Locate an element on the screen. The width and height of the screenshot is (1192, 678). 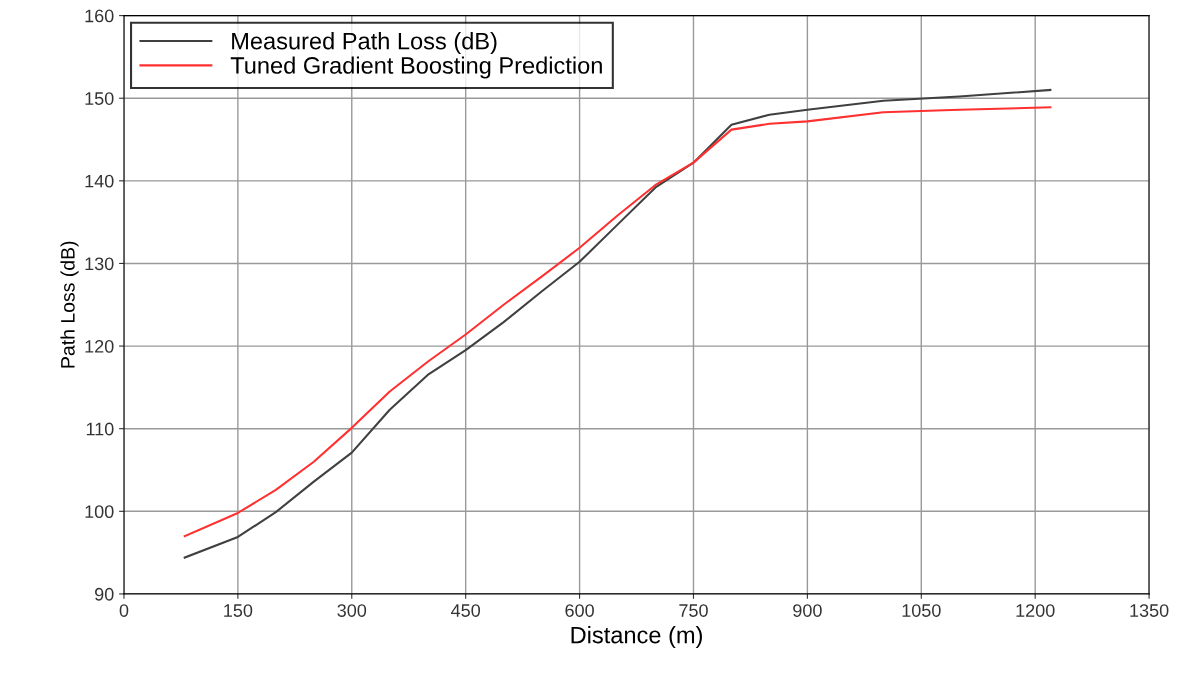
y-tick-label: 140 is located at coordinates (99, 181).